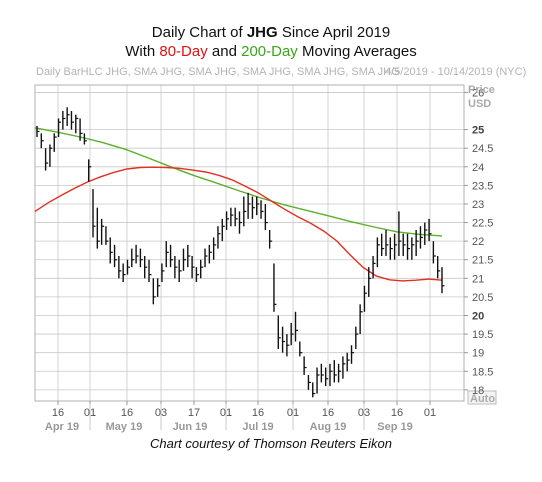 The width and height of the screenshot is (542, 482). Describe the element at coordinates (482, 149) in the screenshot. I see `y-tick-label: 24.5` at that location.